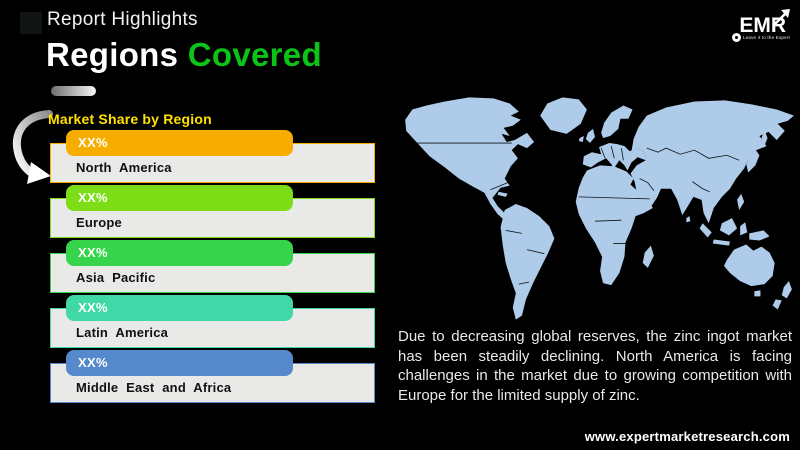  What do you see at coordinates (470, 160) in the screenshot?
I see `map-north-america` at bounding box center [470, 160].